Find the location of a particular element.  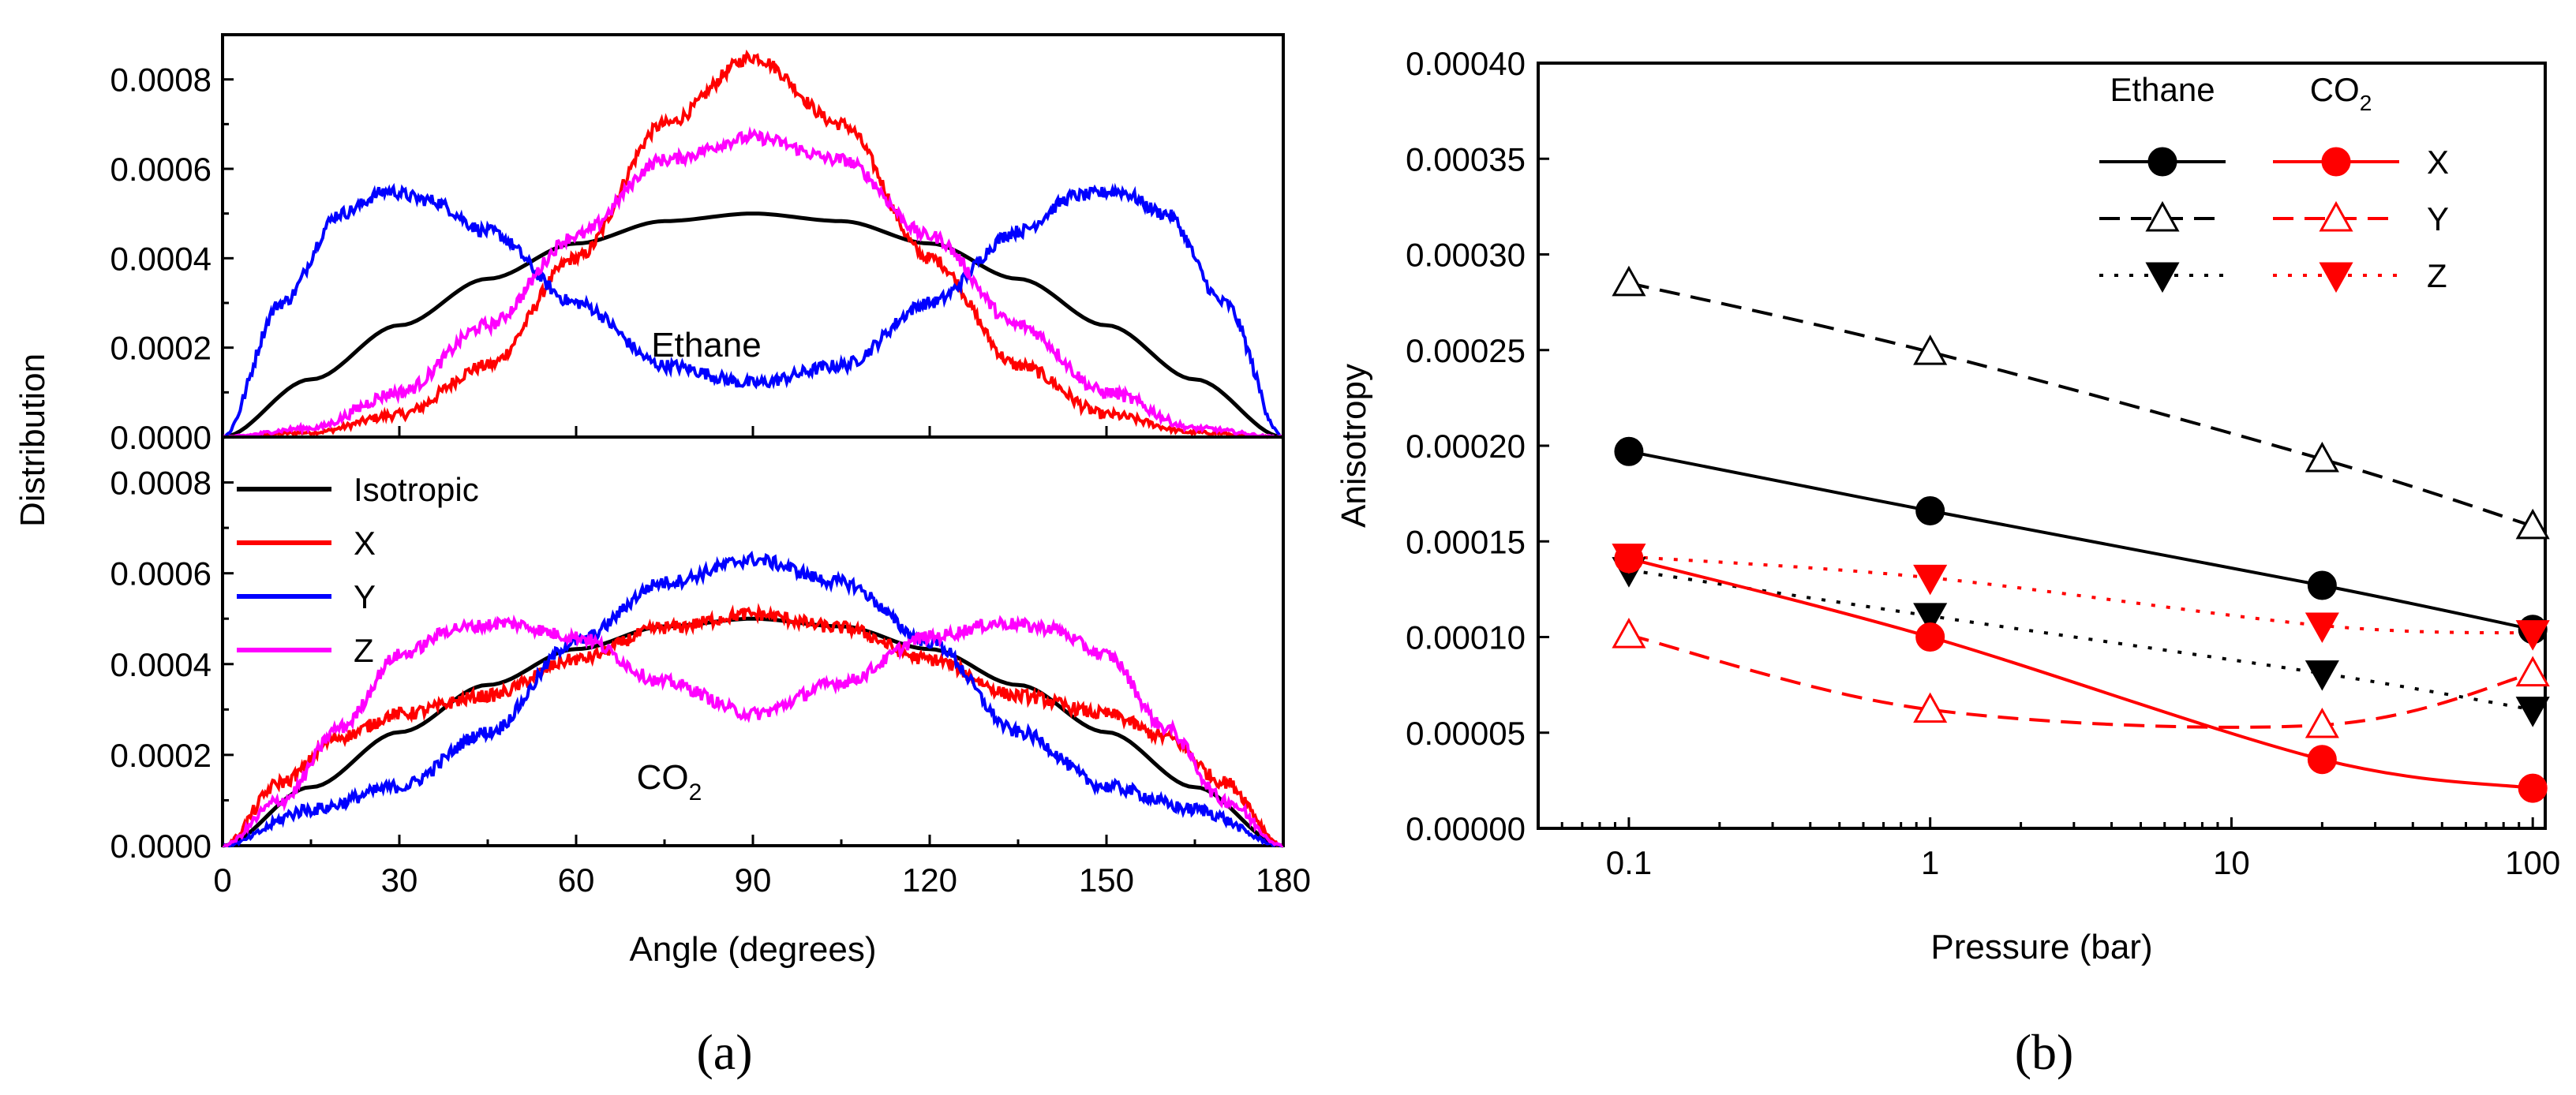

anisotropy-y-axis-title: Anisotropy is located at coordinates (1354, 446).